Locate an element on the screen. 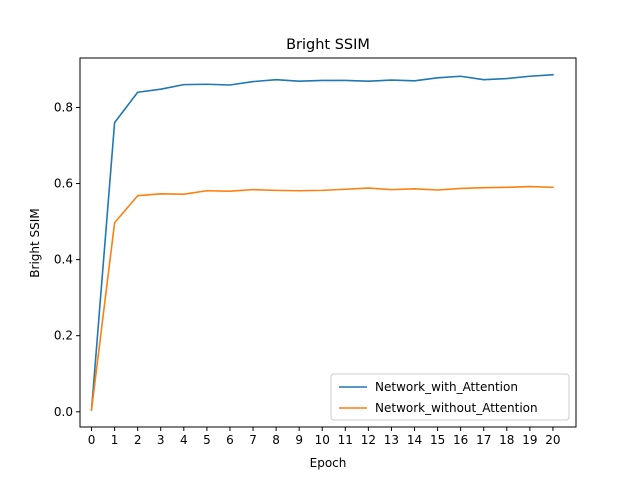 The height and width of the screenshot is (480, 640). x-tick-label: 17 is located at coordinates (483, 440).